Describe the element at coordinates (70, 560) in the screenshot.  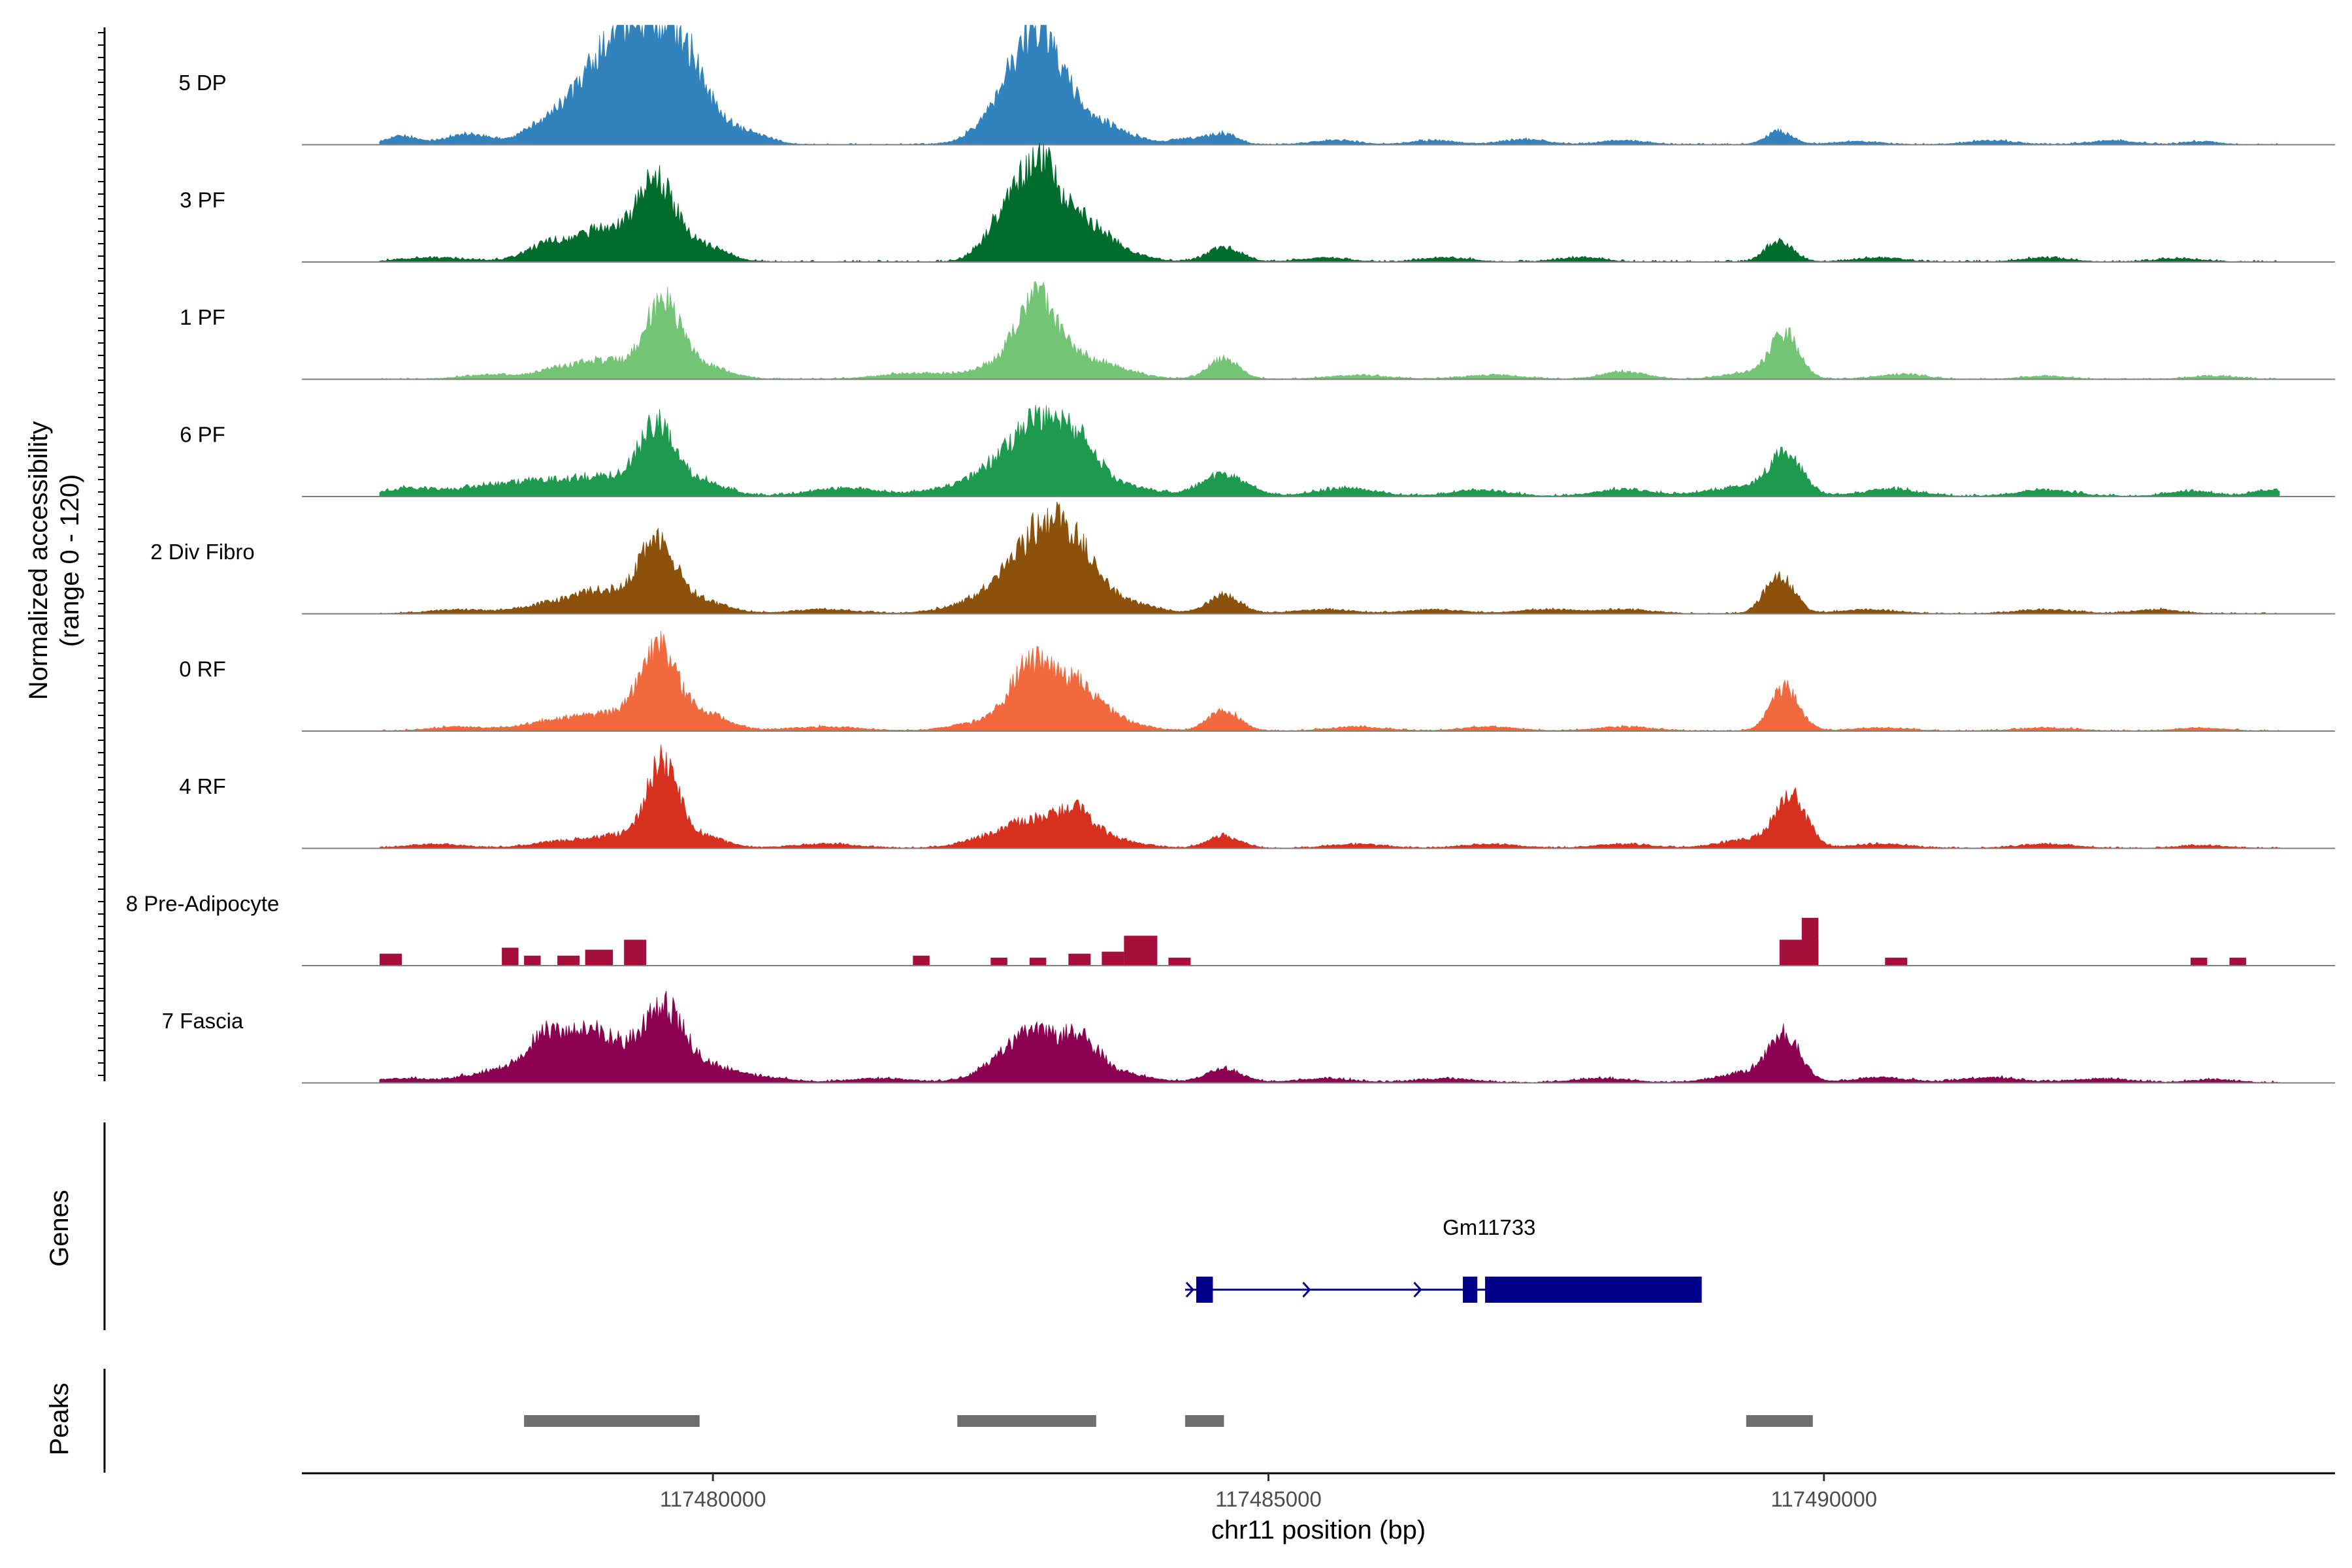
I see `y-axis-title-line2: (range 0 - 120)` at that location.